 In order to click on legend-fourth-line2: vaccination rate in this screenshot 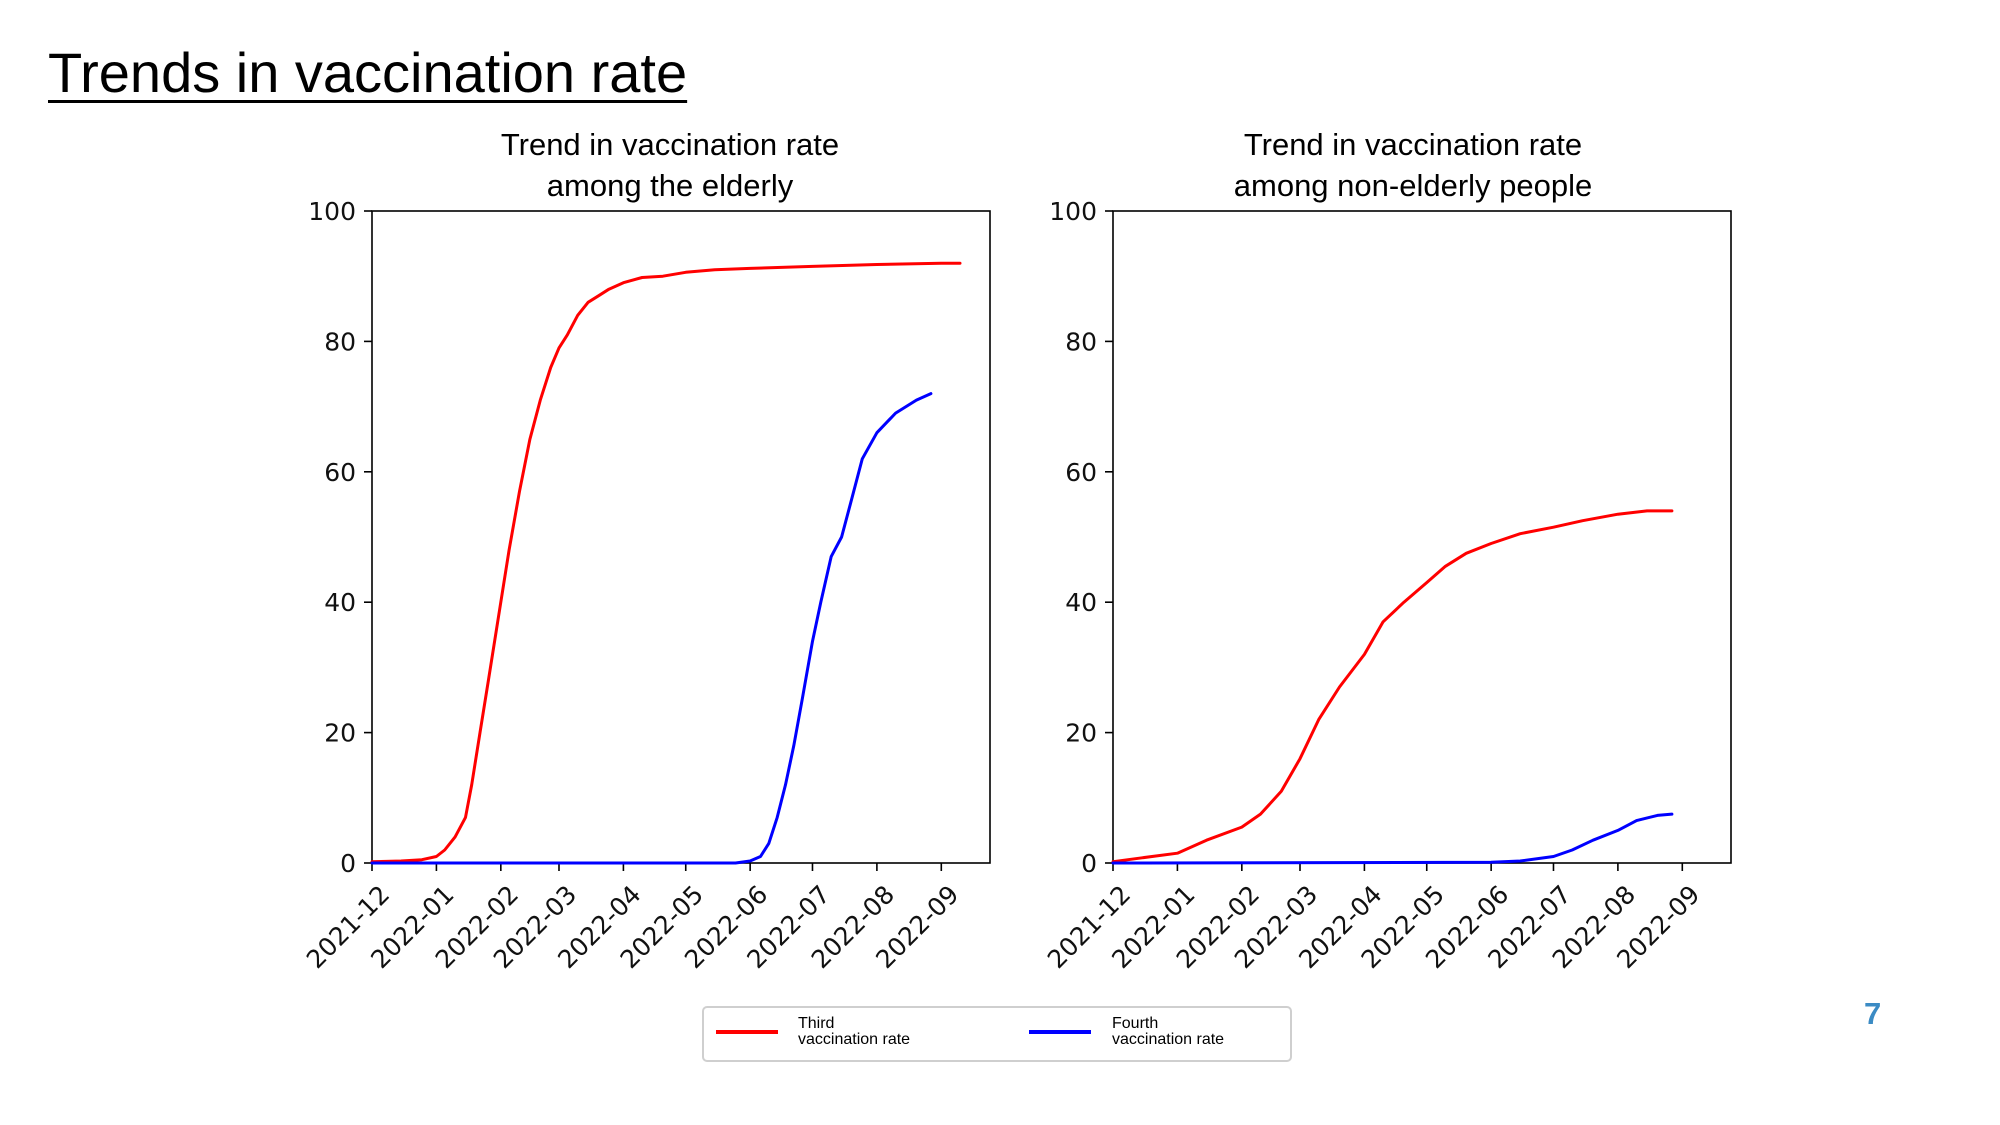, I will do `click(1168, 1039)`.